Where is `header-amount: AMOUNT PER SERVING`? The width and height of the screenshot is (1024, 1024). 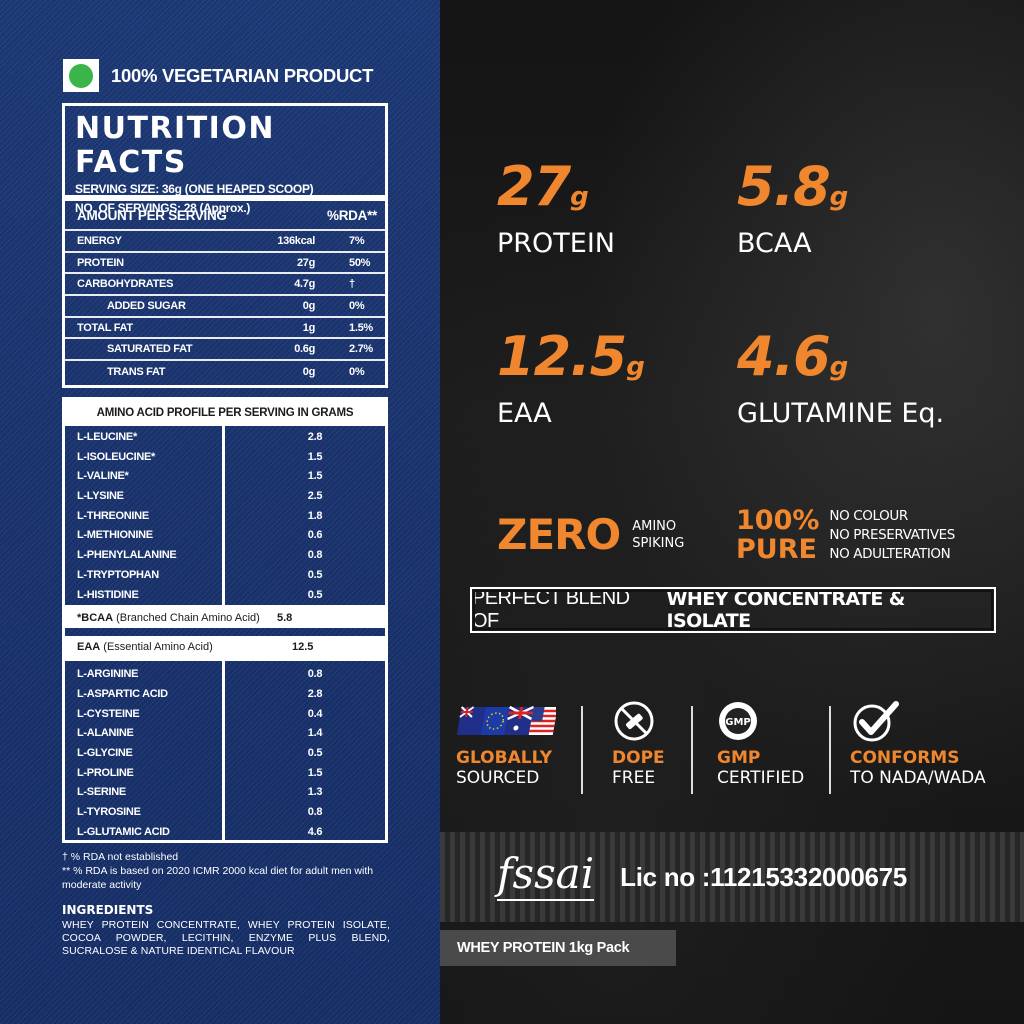 header-amount: AMOUNT PER SERVING is located at coordinates (152, 215).